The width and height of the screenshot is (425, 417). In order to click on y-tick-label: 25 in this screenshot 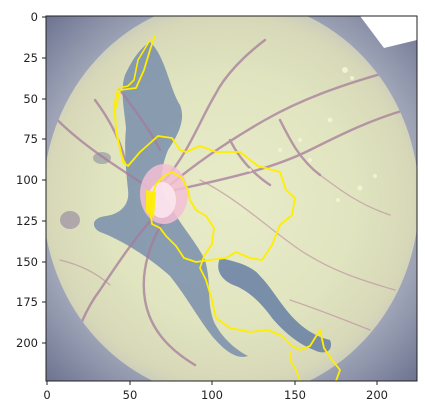, I will do `click(30, 58)`.